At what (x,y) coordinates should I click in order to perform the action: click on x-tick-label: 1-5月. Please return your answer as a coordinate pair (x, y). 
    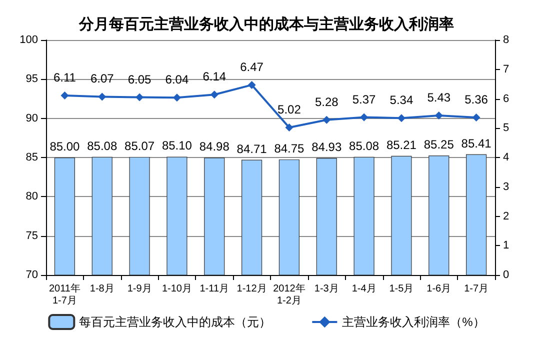
    Looking at the image, I should click on (401, 289).